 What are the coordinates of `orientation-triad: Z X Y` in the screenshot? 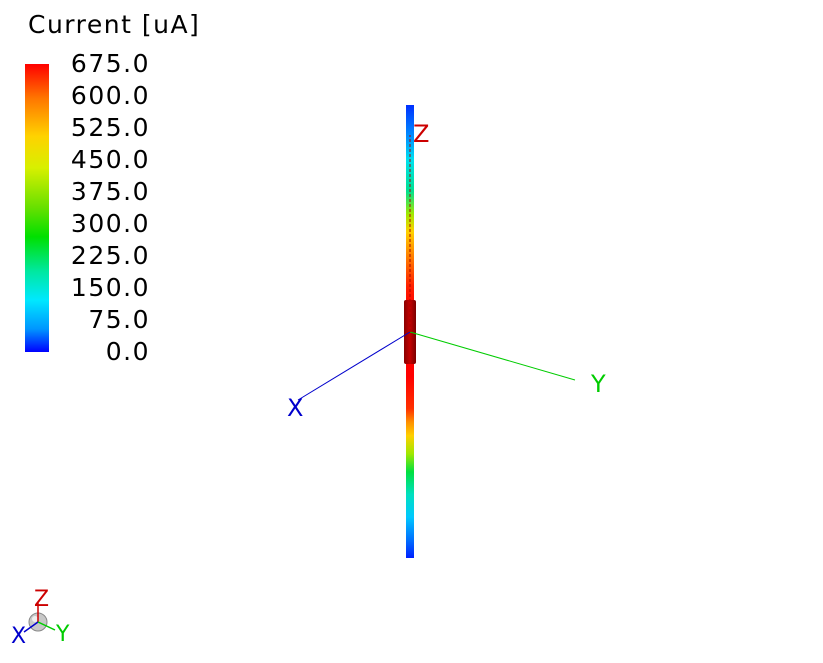 It's located at (40, 618).